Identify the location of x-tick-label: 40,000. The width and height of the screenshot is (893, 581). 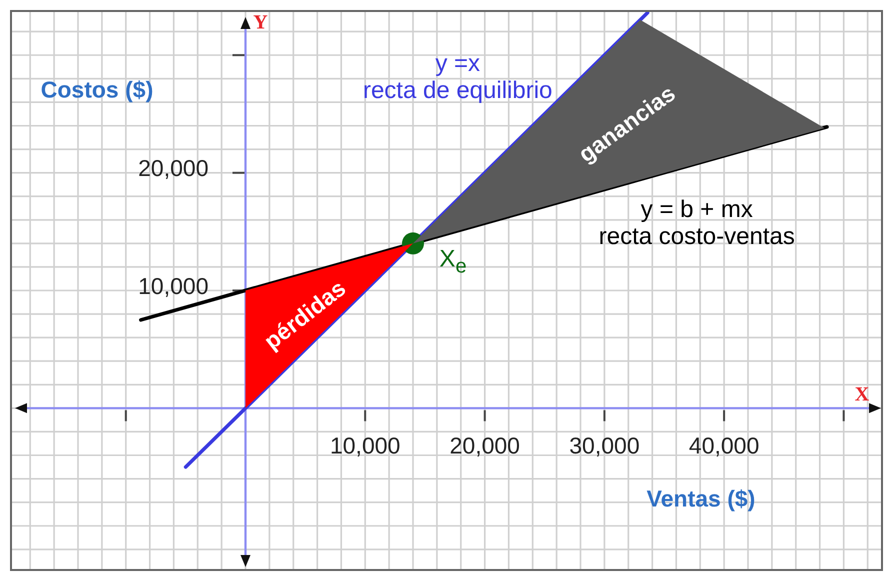
(724, 445).